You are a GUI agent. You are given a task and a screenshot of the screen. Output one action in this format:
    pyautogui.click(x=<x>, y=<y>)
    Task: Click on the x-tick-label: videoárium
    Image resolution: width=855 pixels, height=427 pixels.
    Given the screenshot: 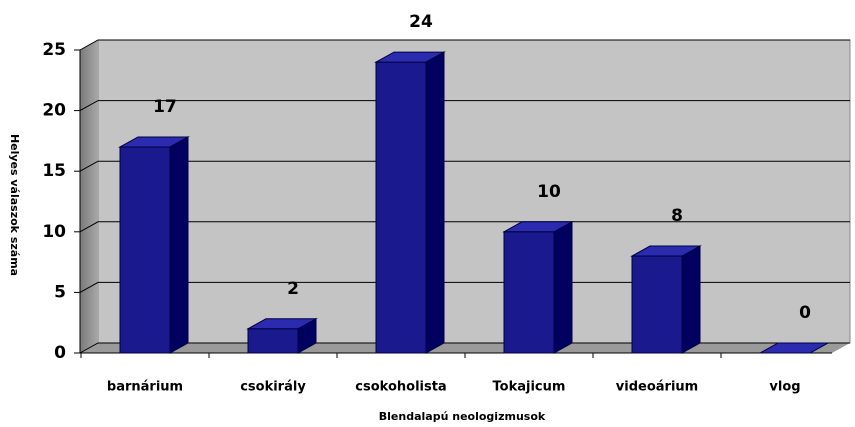 What is the action you would take?
    pyautogui.click(x=657, y=387)
    